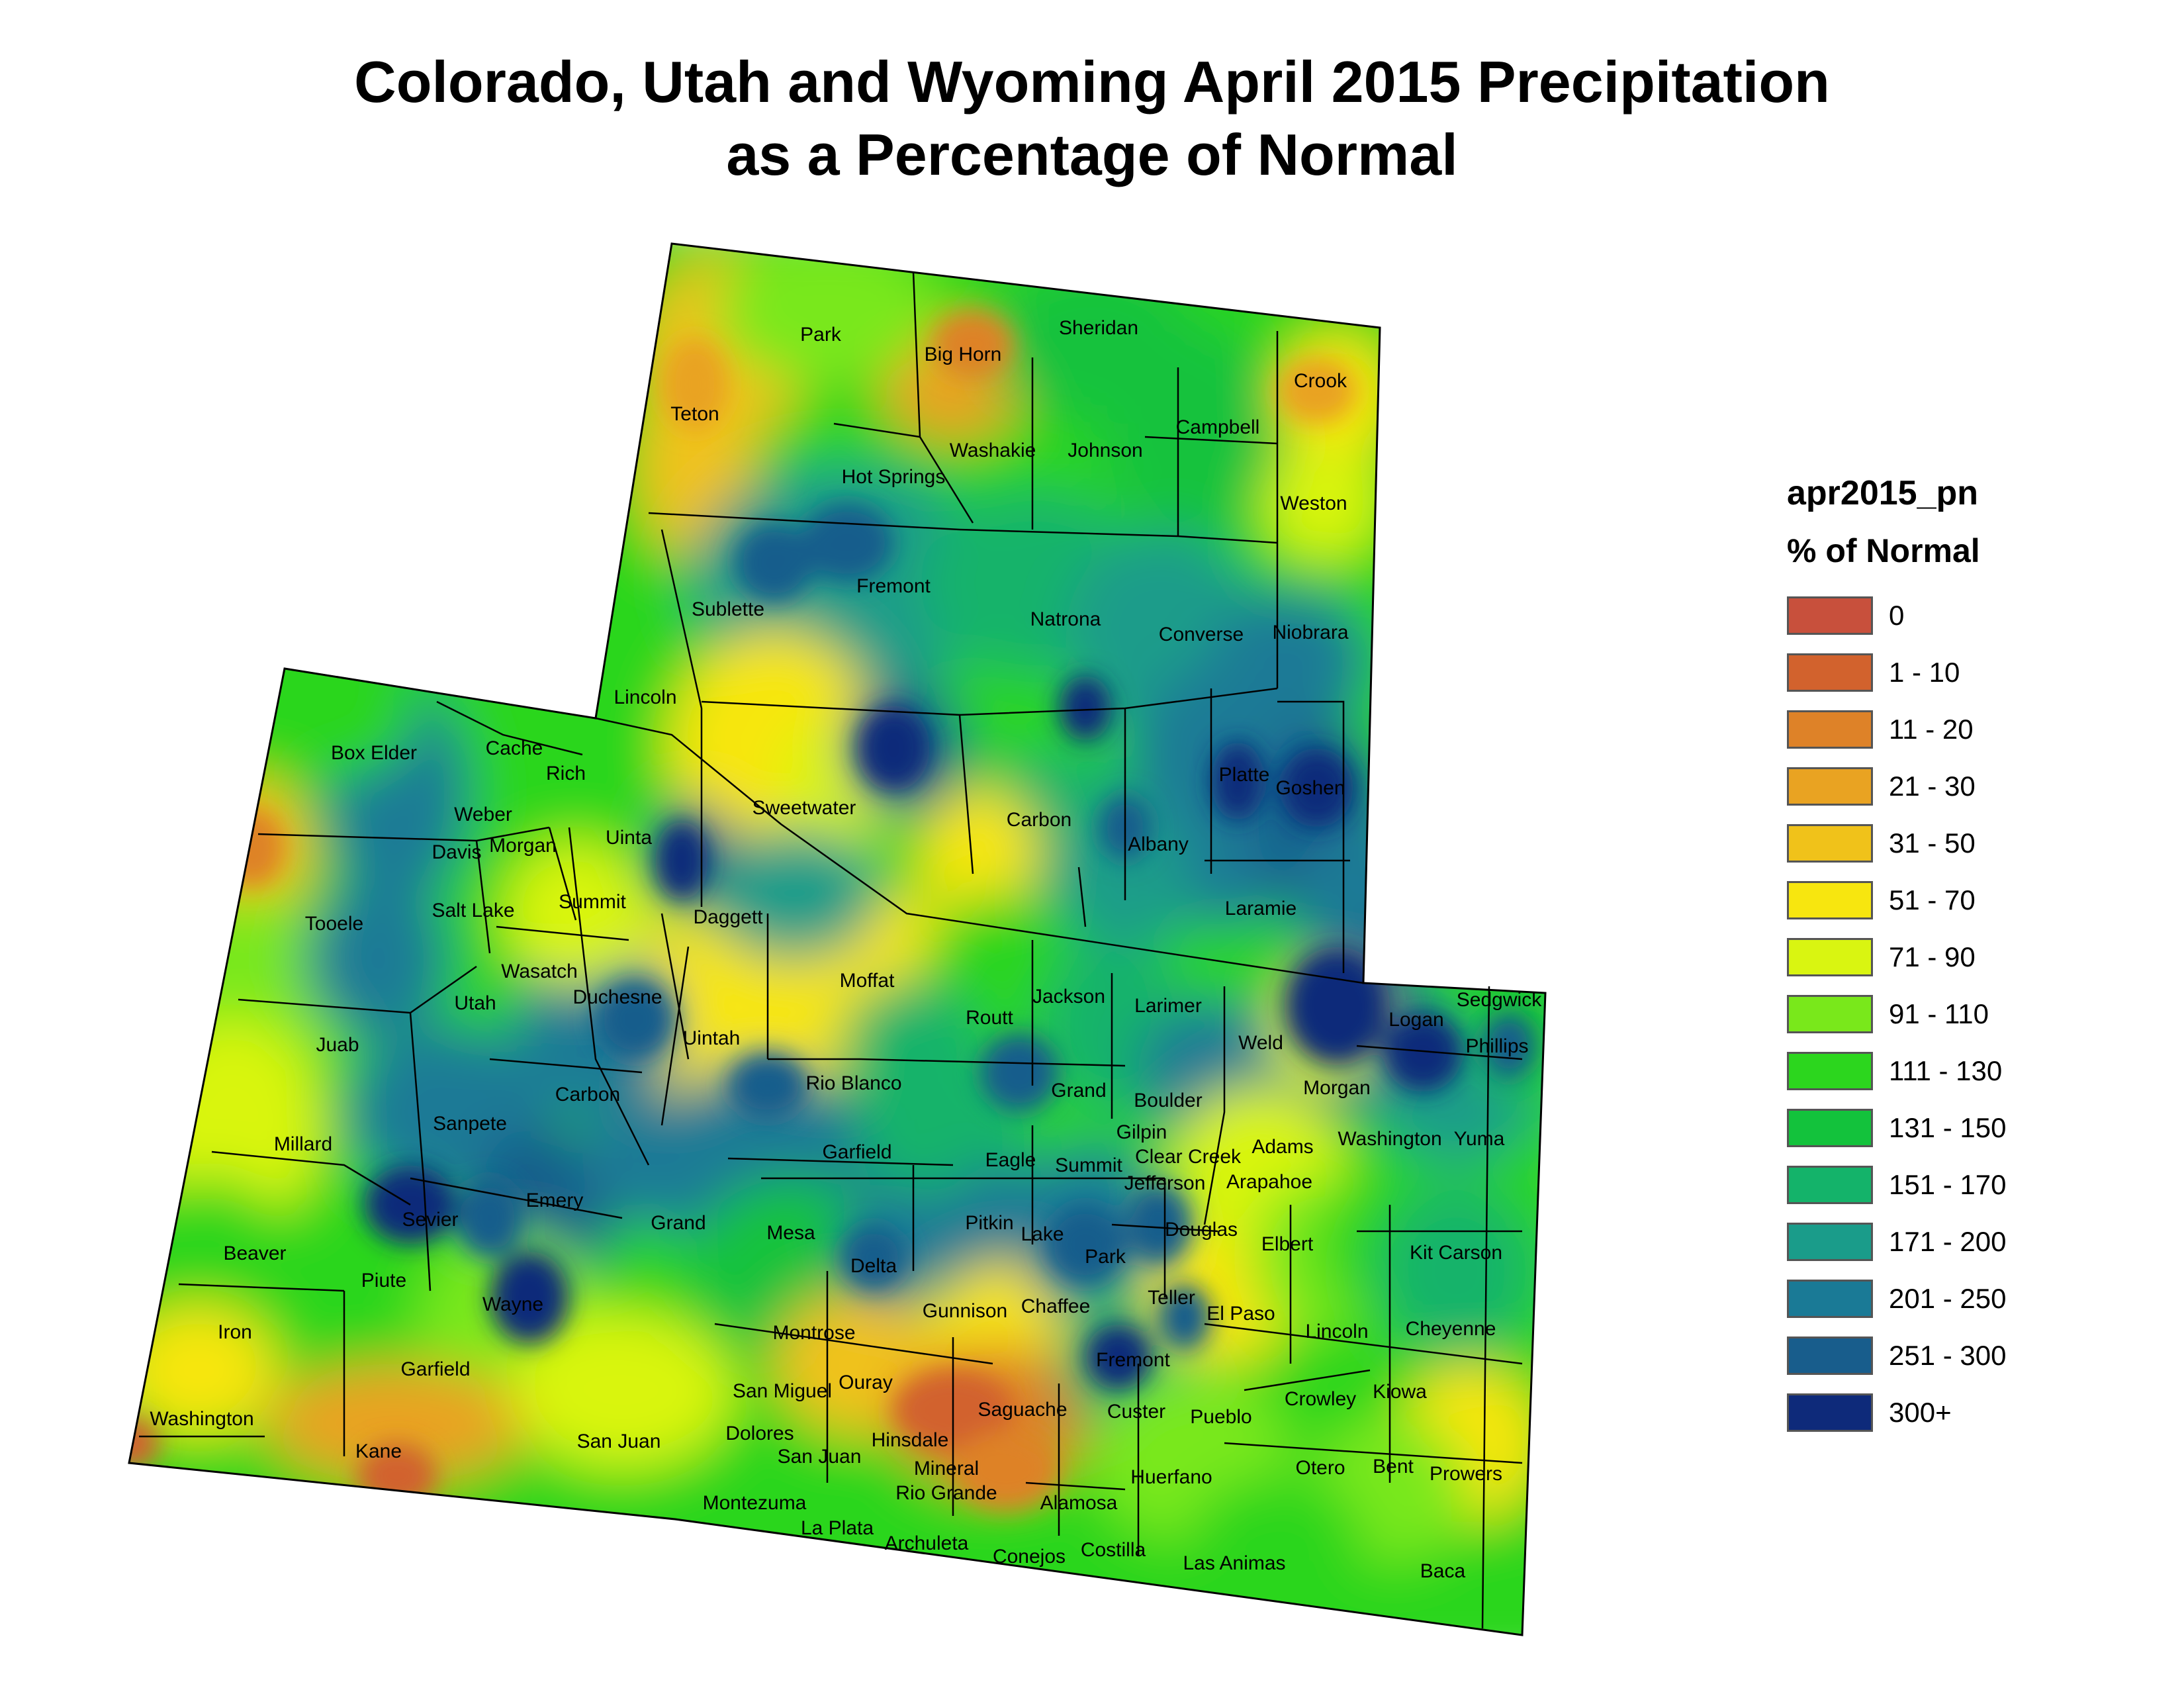 This screenshot has height=1688, width=2184. What do you see at coordinates (820, 1457) in the screenshot?
I see `county-label: San Juan` at bounding box center [820, 1457].